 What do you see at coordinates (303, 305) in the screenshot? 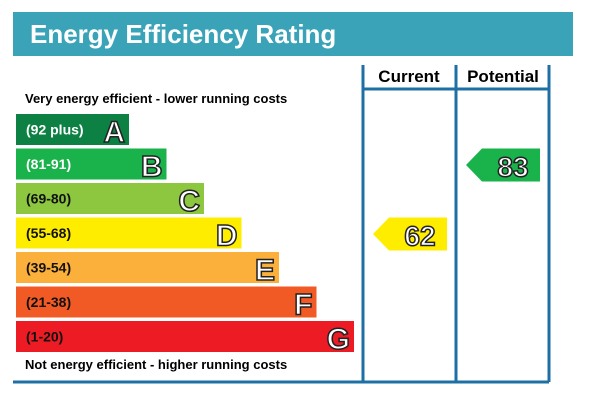
I see `band-letter: F` at bounding box center [303, 305].